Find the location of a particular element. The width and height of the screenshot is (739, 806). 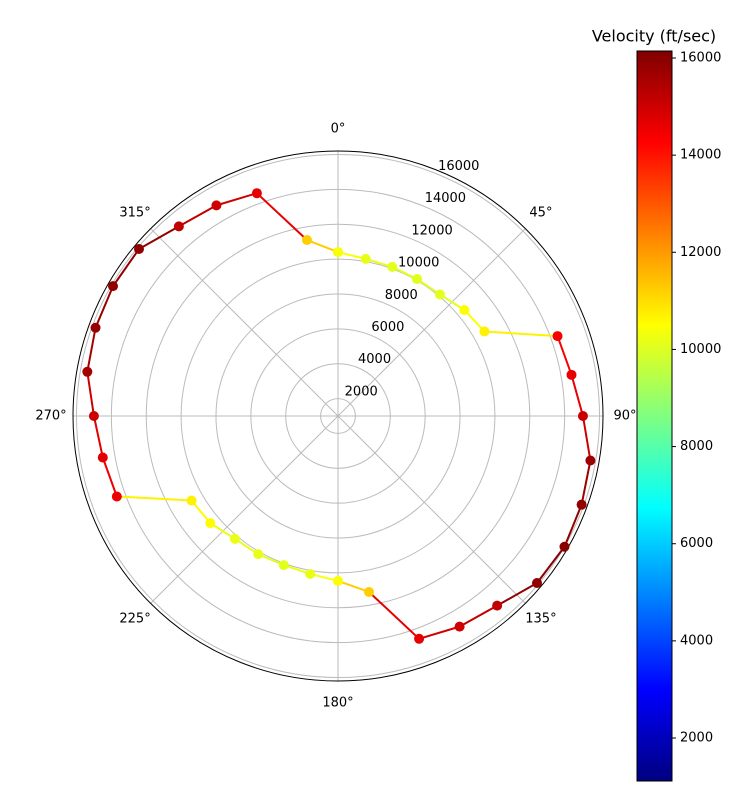

colorbar is located at coordinates (654, 416).